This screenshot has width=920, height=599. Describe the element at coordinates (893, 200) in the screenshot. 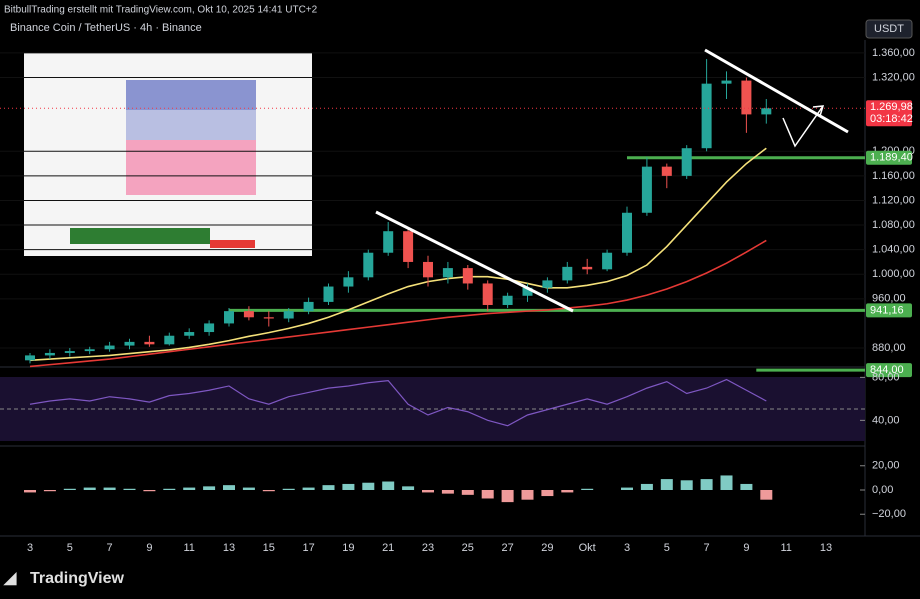

I see `y-tick-label: 1.120,00` at that location.